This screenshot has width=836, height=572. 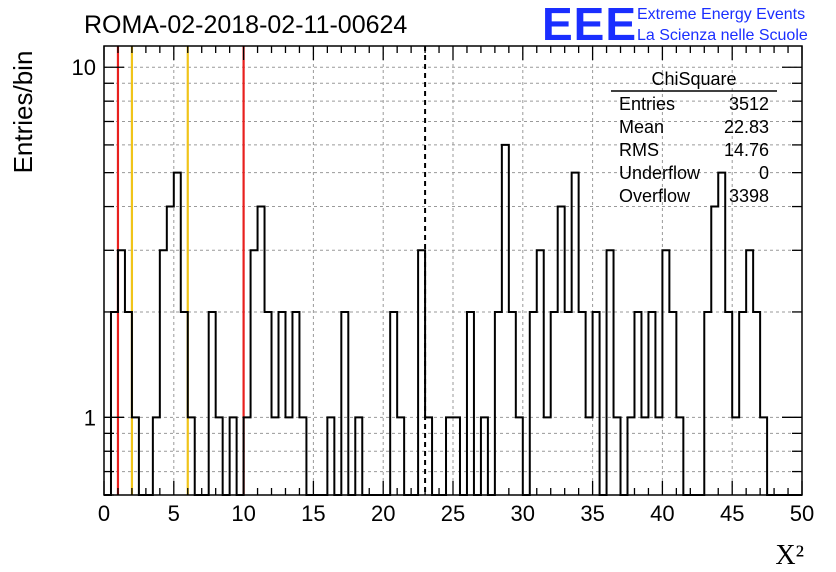 What do you see at coordinates (23, 112) in the screenshot?
I see `y-axis-label: Entries/bin` at bounding box center [23, 112].